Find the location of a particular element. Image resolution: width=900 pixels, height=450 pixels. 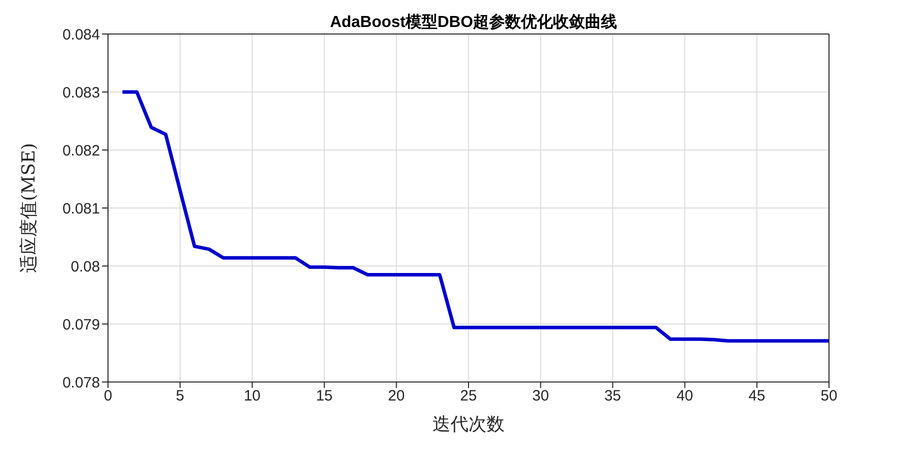

x-tick-label: 50 is located at coordinates (829, 396).